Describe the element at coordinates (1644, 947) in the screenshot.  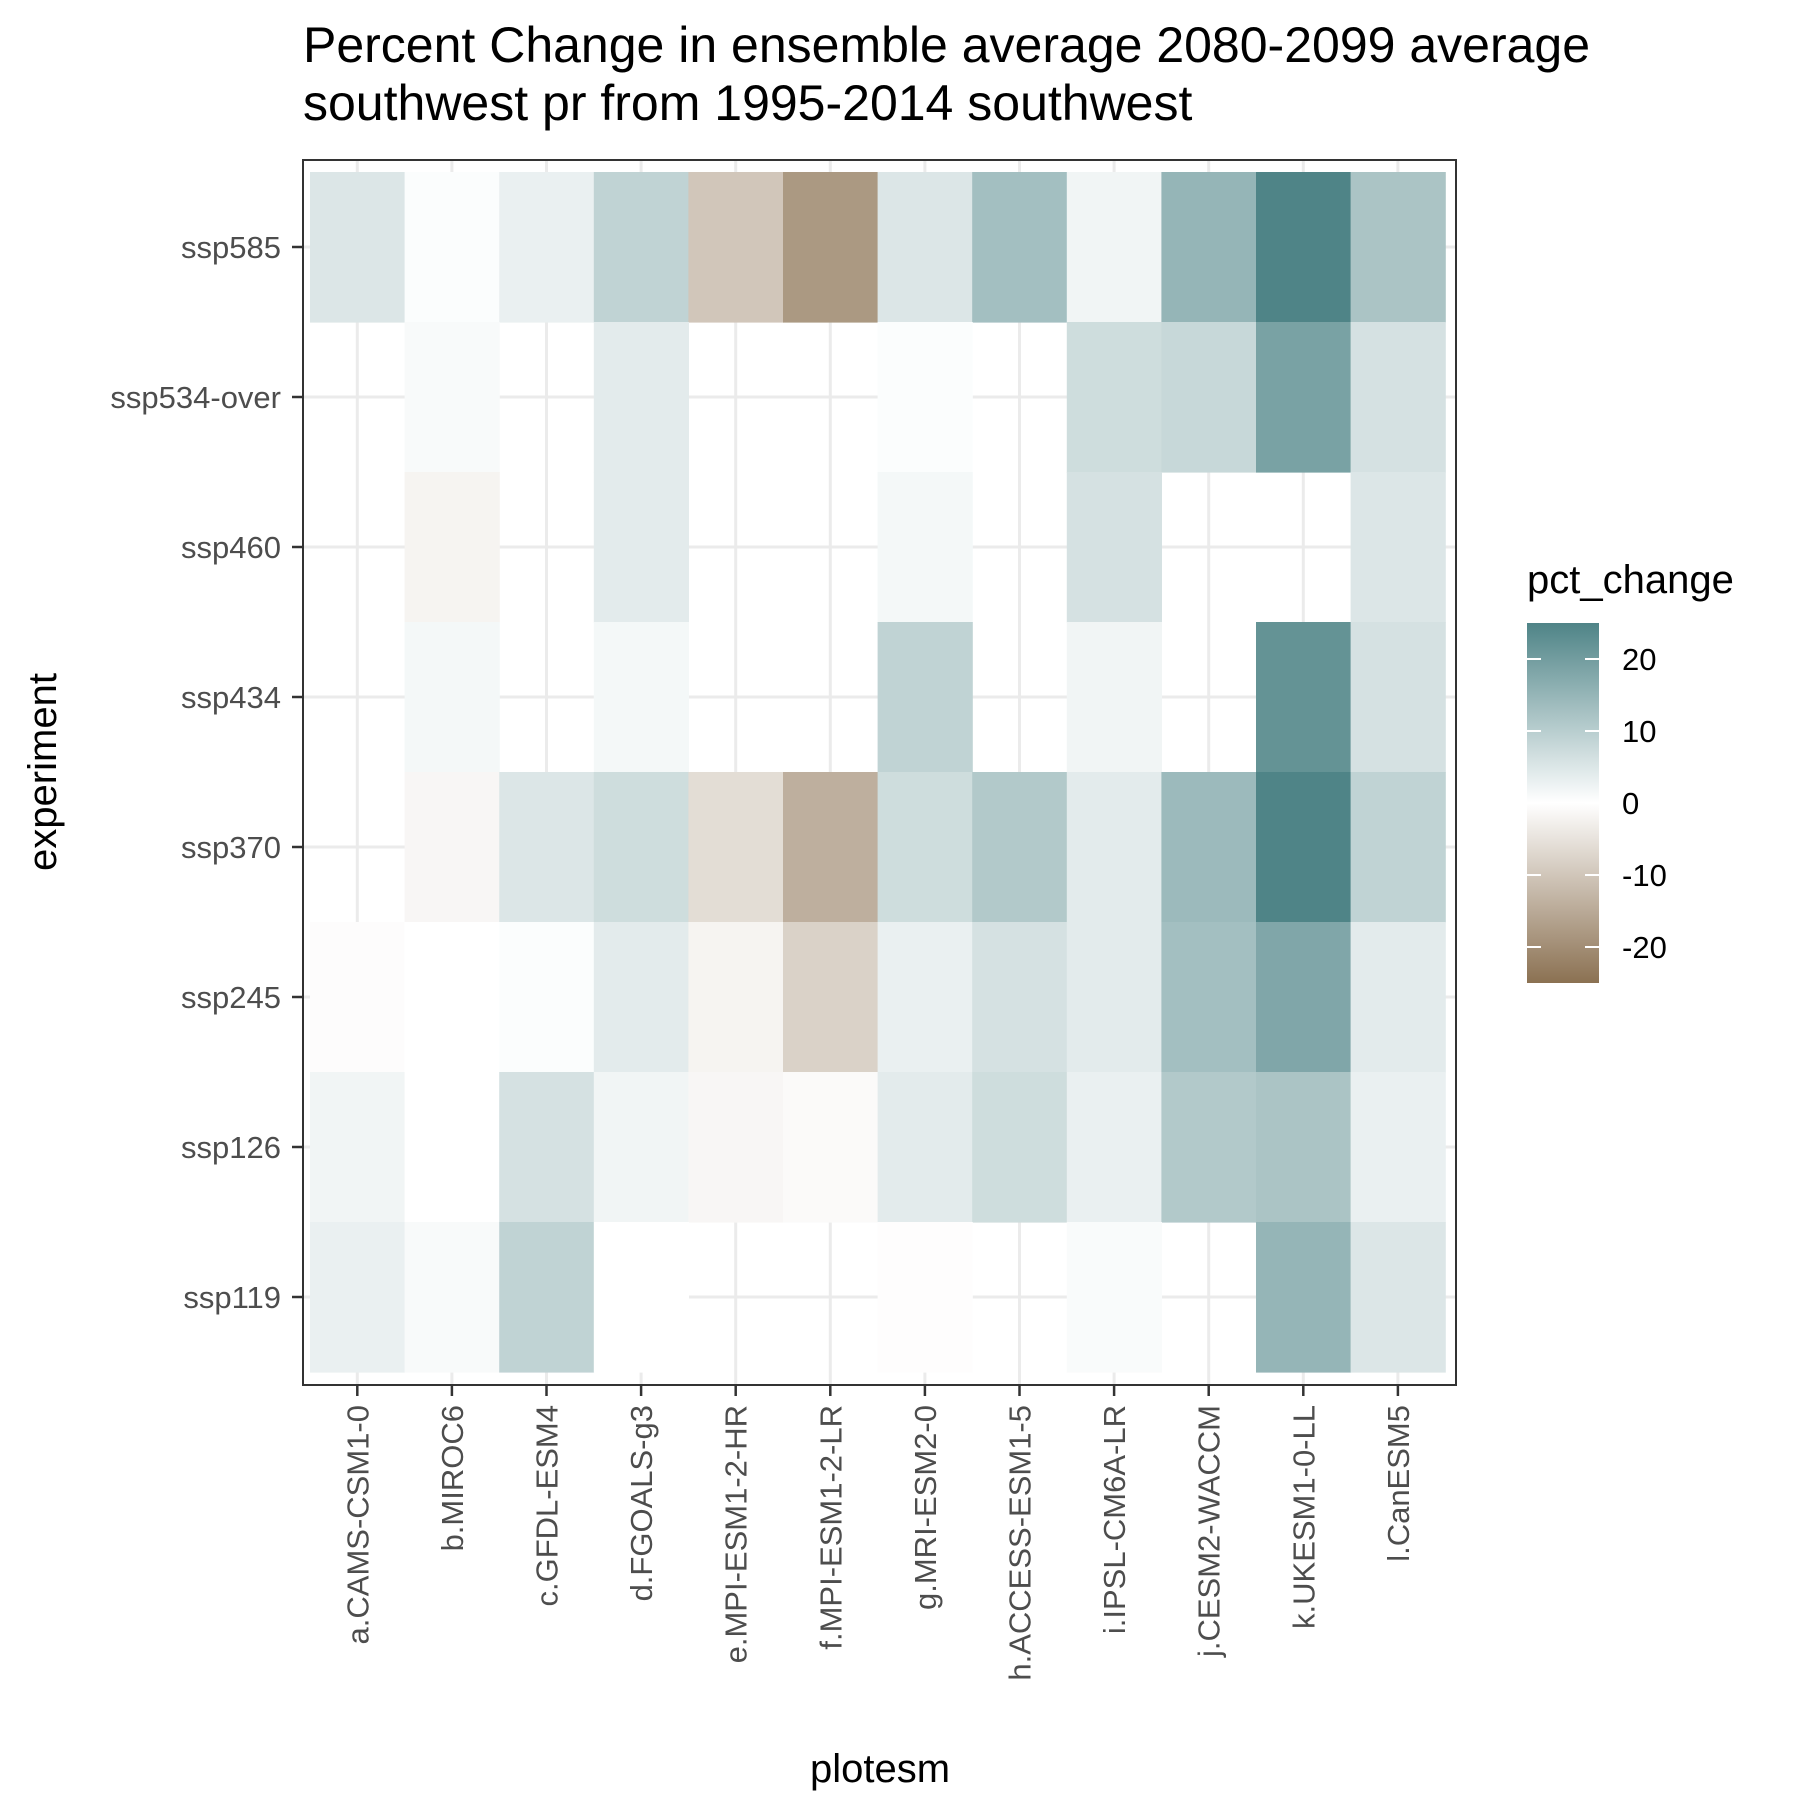
I see `legend-tick-label: -20` at that location.